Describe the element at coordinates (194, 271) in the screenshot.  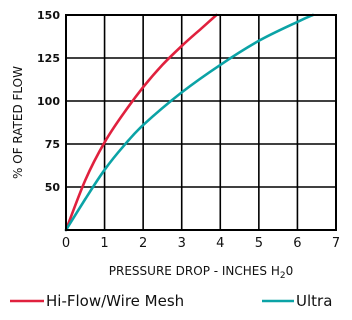
I see `x-axis-title-main: PRESSURE DROP - INCHES H` at that location.